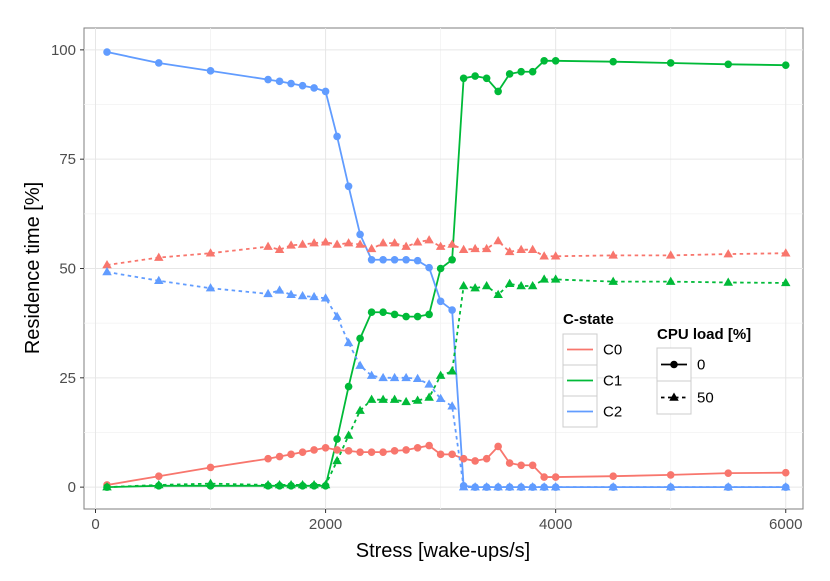  What do you see at coordinates (325, 524) in the screenshot?
I see `x-tick-label-1: 2000` at bounding box center [325, 524].